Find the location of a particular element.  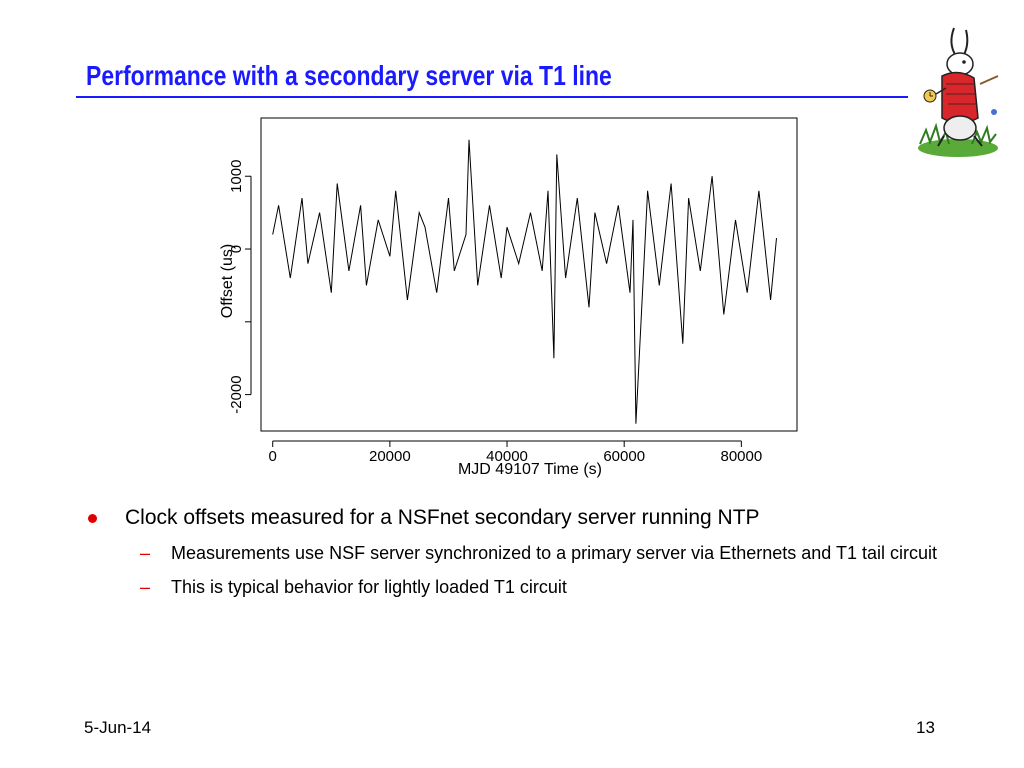

x-tick-label: 40000 is located at coordinates (507, 456).